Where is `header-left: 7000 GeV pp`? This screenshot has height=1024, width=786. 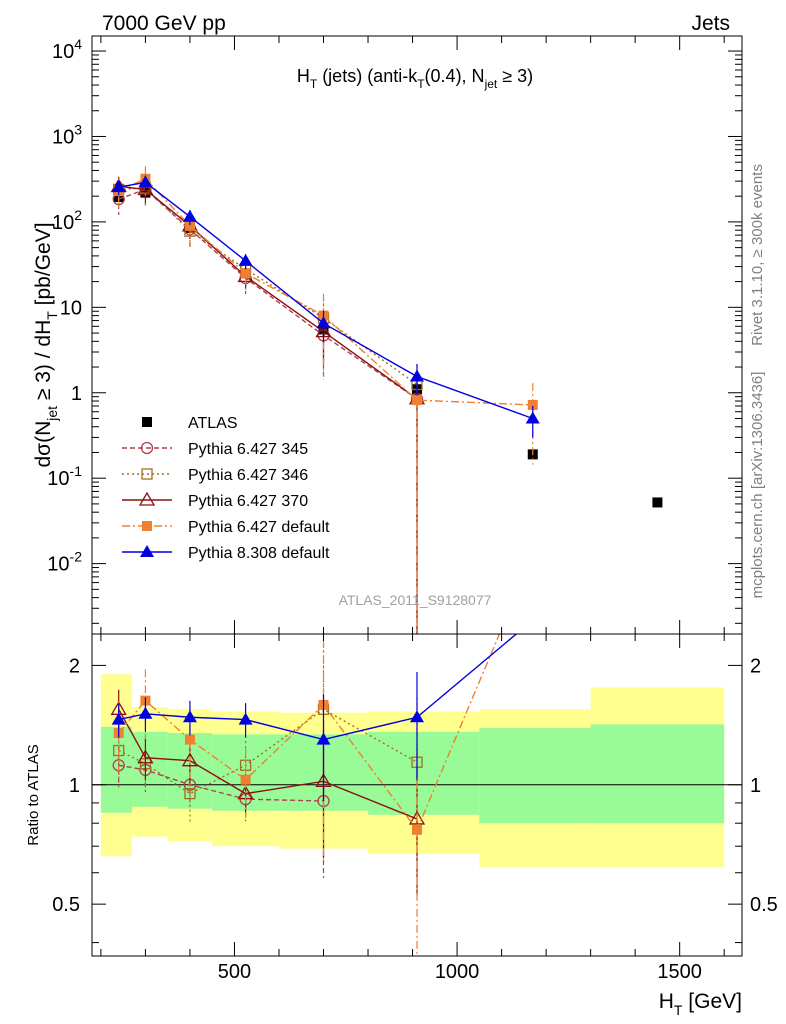 header-left: 7000 GeV pp is located at coordinates (164, 23).